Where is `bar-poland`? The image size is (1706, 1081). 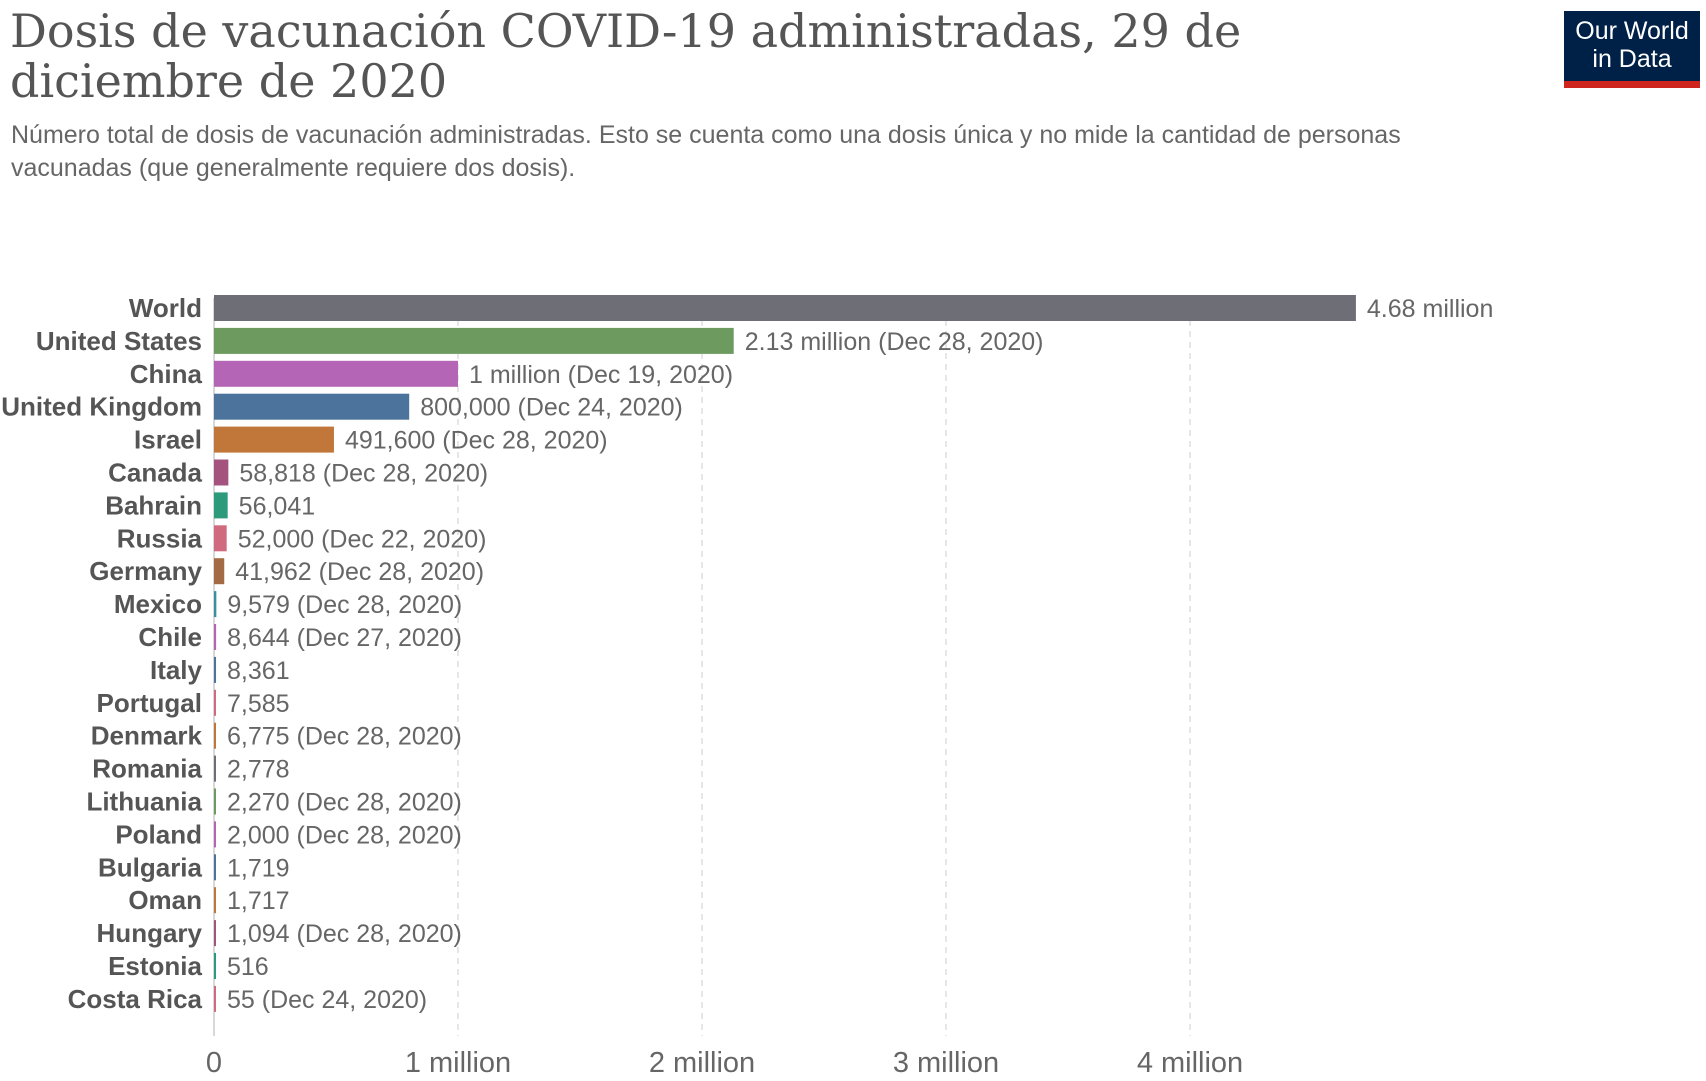
bar-poland is located at coordinates (215, 834).